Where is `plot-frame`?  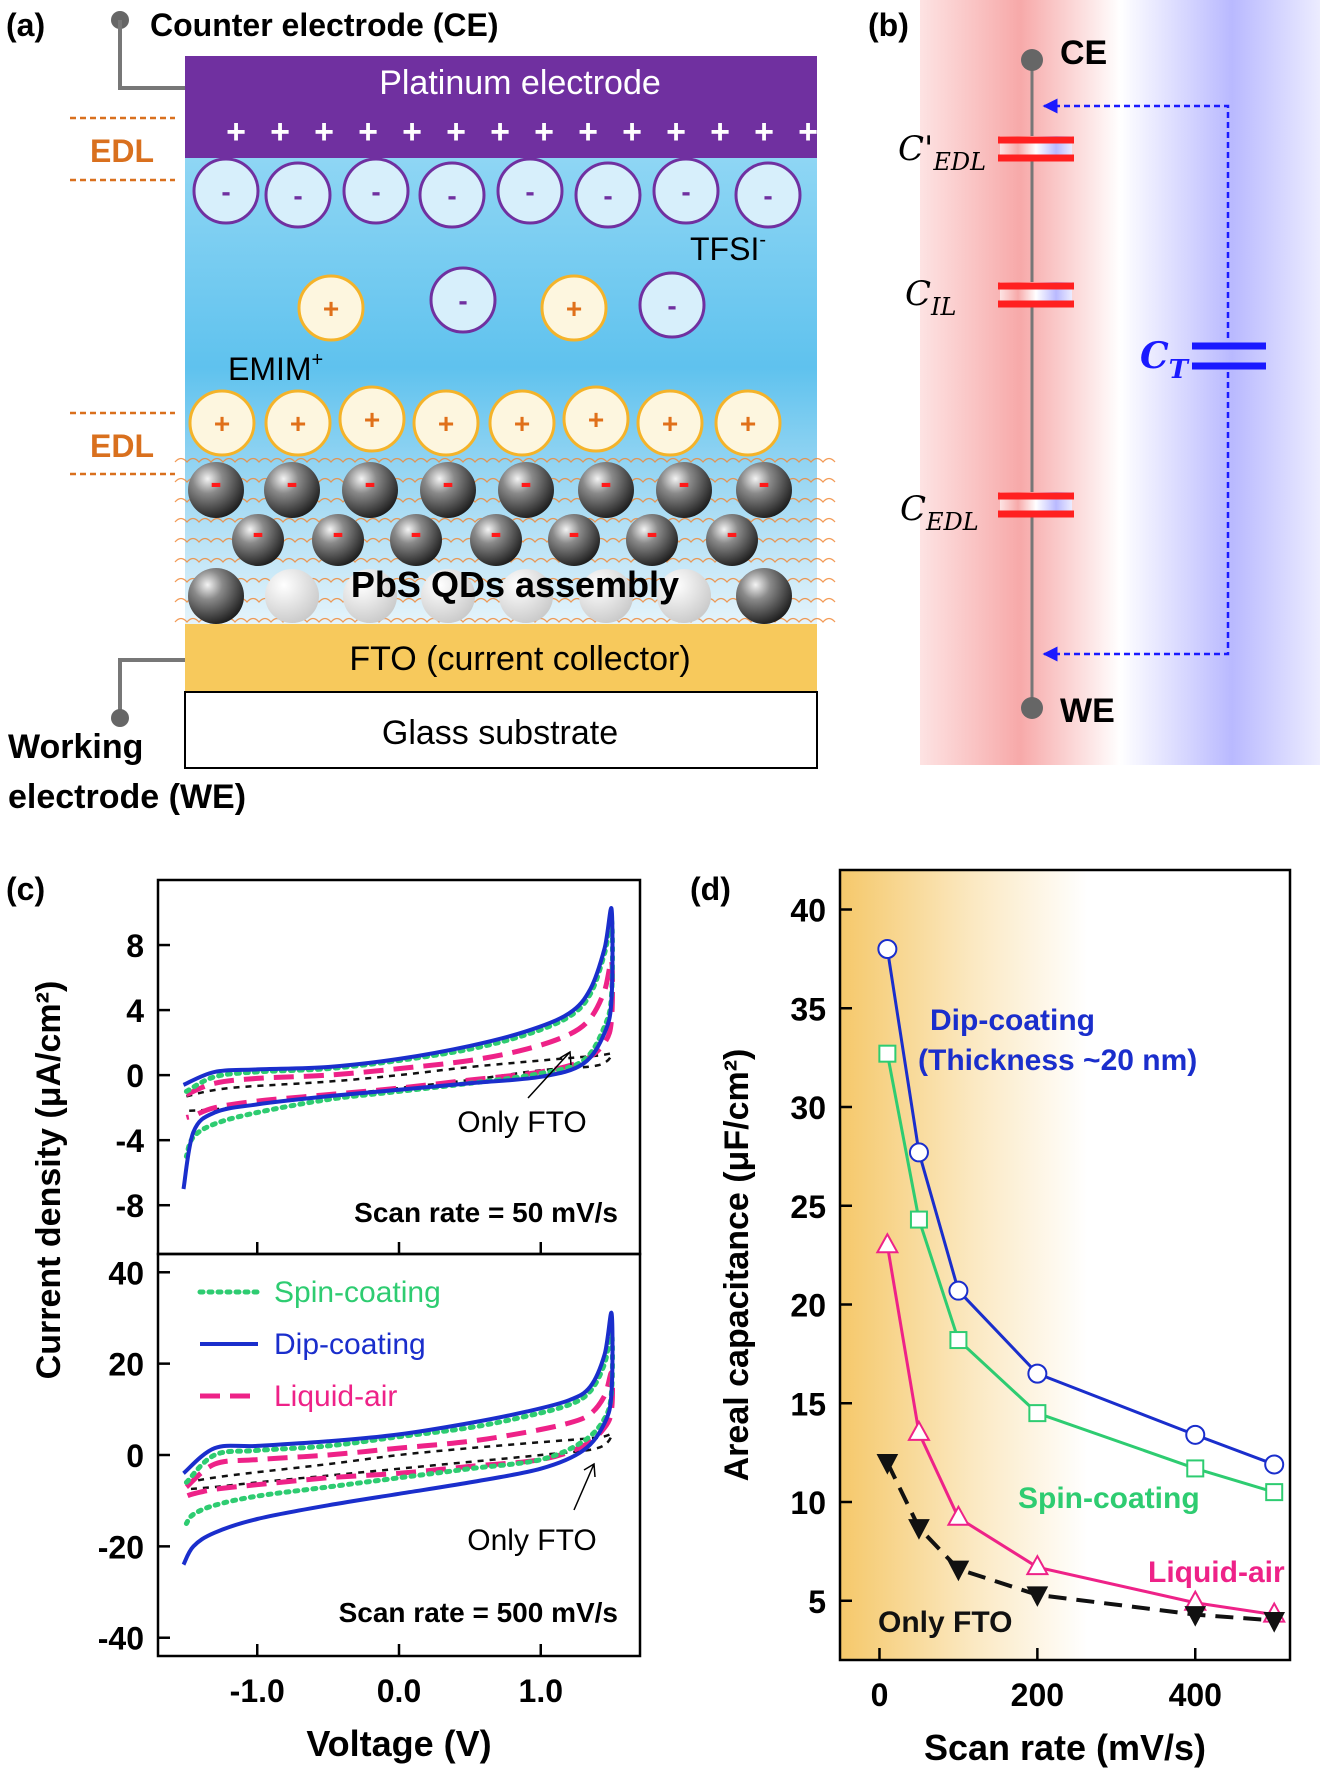 plot-frame is located at coordinates (399, 1455).